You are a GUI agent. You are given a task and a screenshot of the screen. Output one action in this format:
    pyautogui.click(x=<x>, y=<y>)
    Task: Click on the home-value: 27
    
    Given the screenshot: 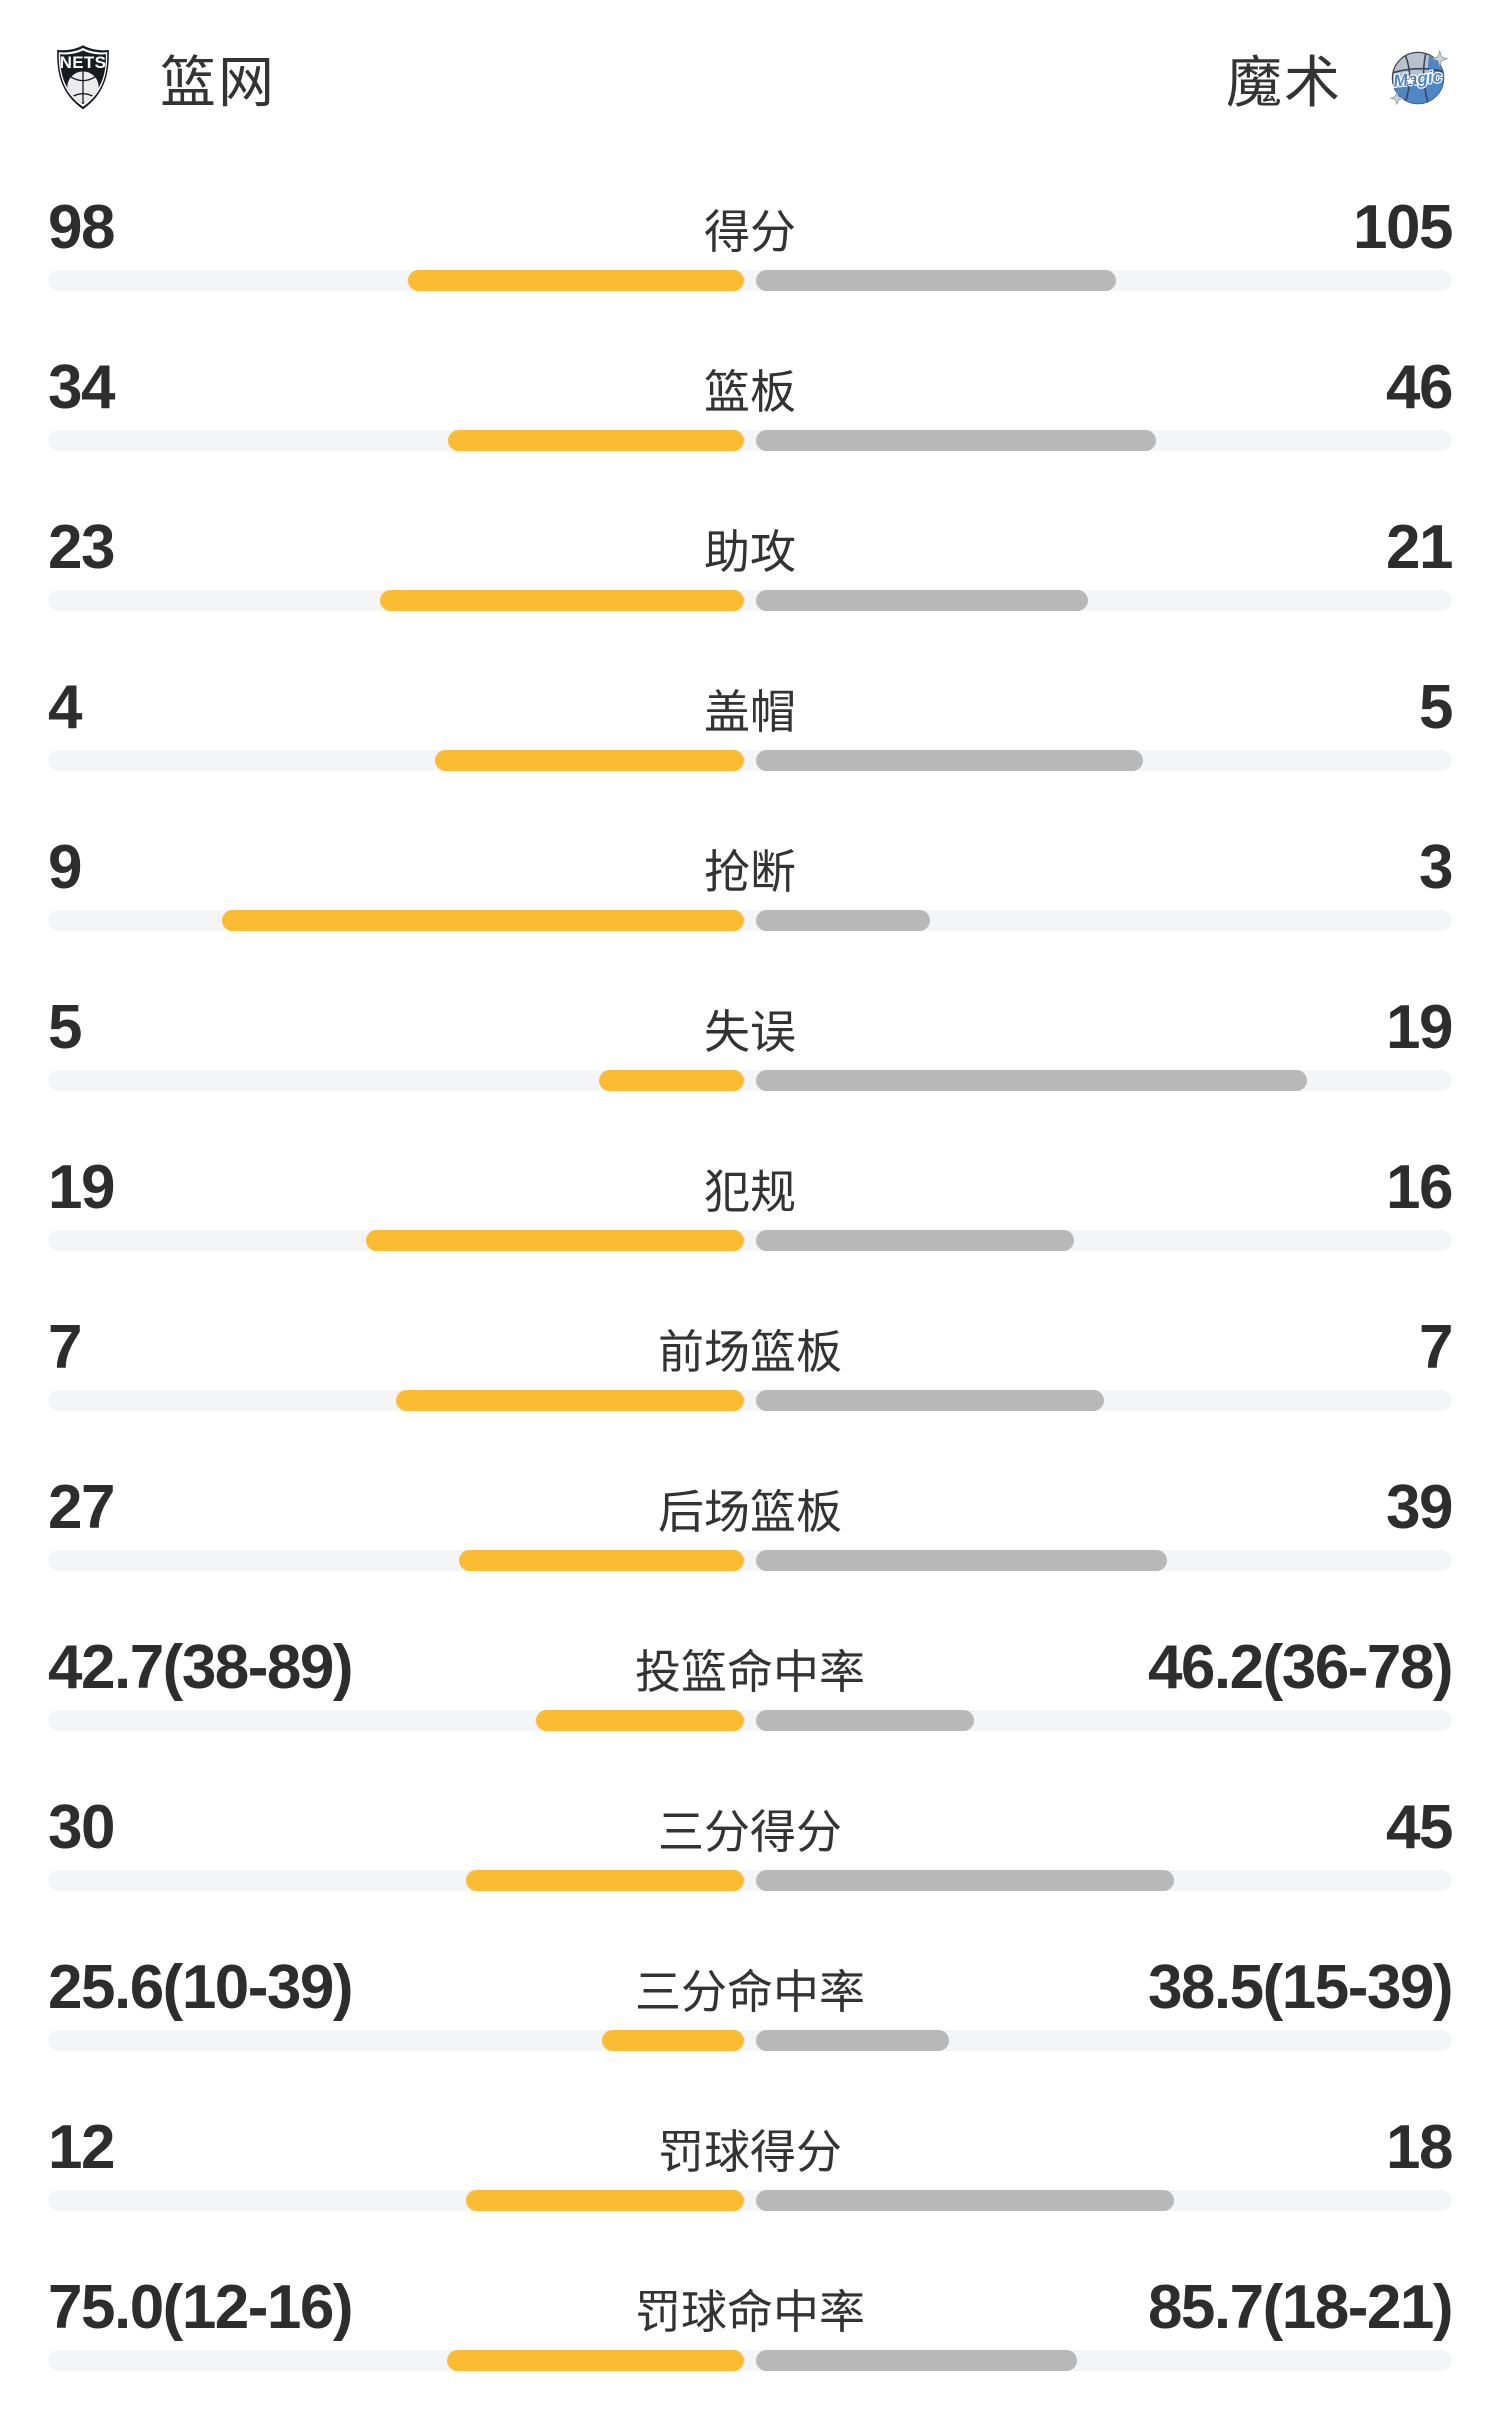 What is the action you would take?
    pyautogui.click(x=81, y=1507)
    